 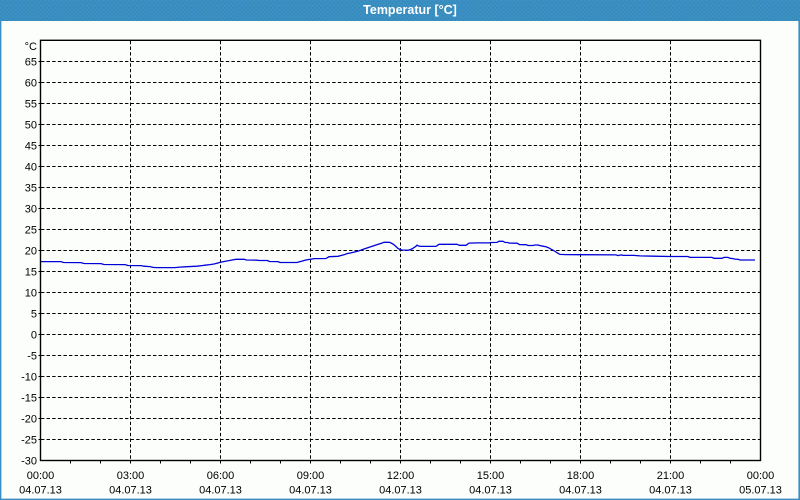 I want to click on svg-text: 15:00, so click(x=491, y=476).